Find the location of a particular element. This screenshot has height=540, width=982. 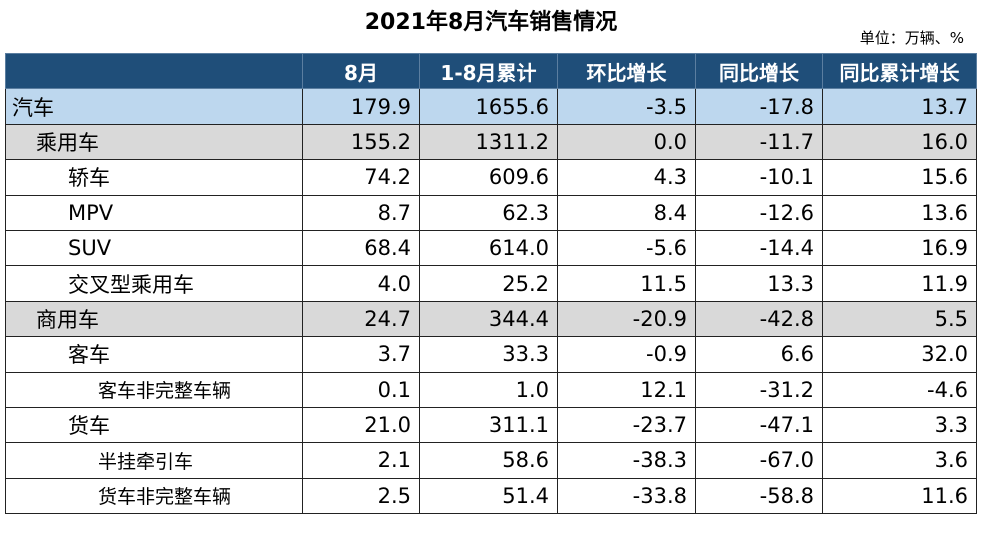

table-row: 交叉型乘用车 4.0 25.2 11.5 13.3 11.9 is located at coordinates (491, 283).